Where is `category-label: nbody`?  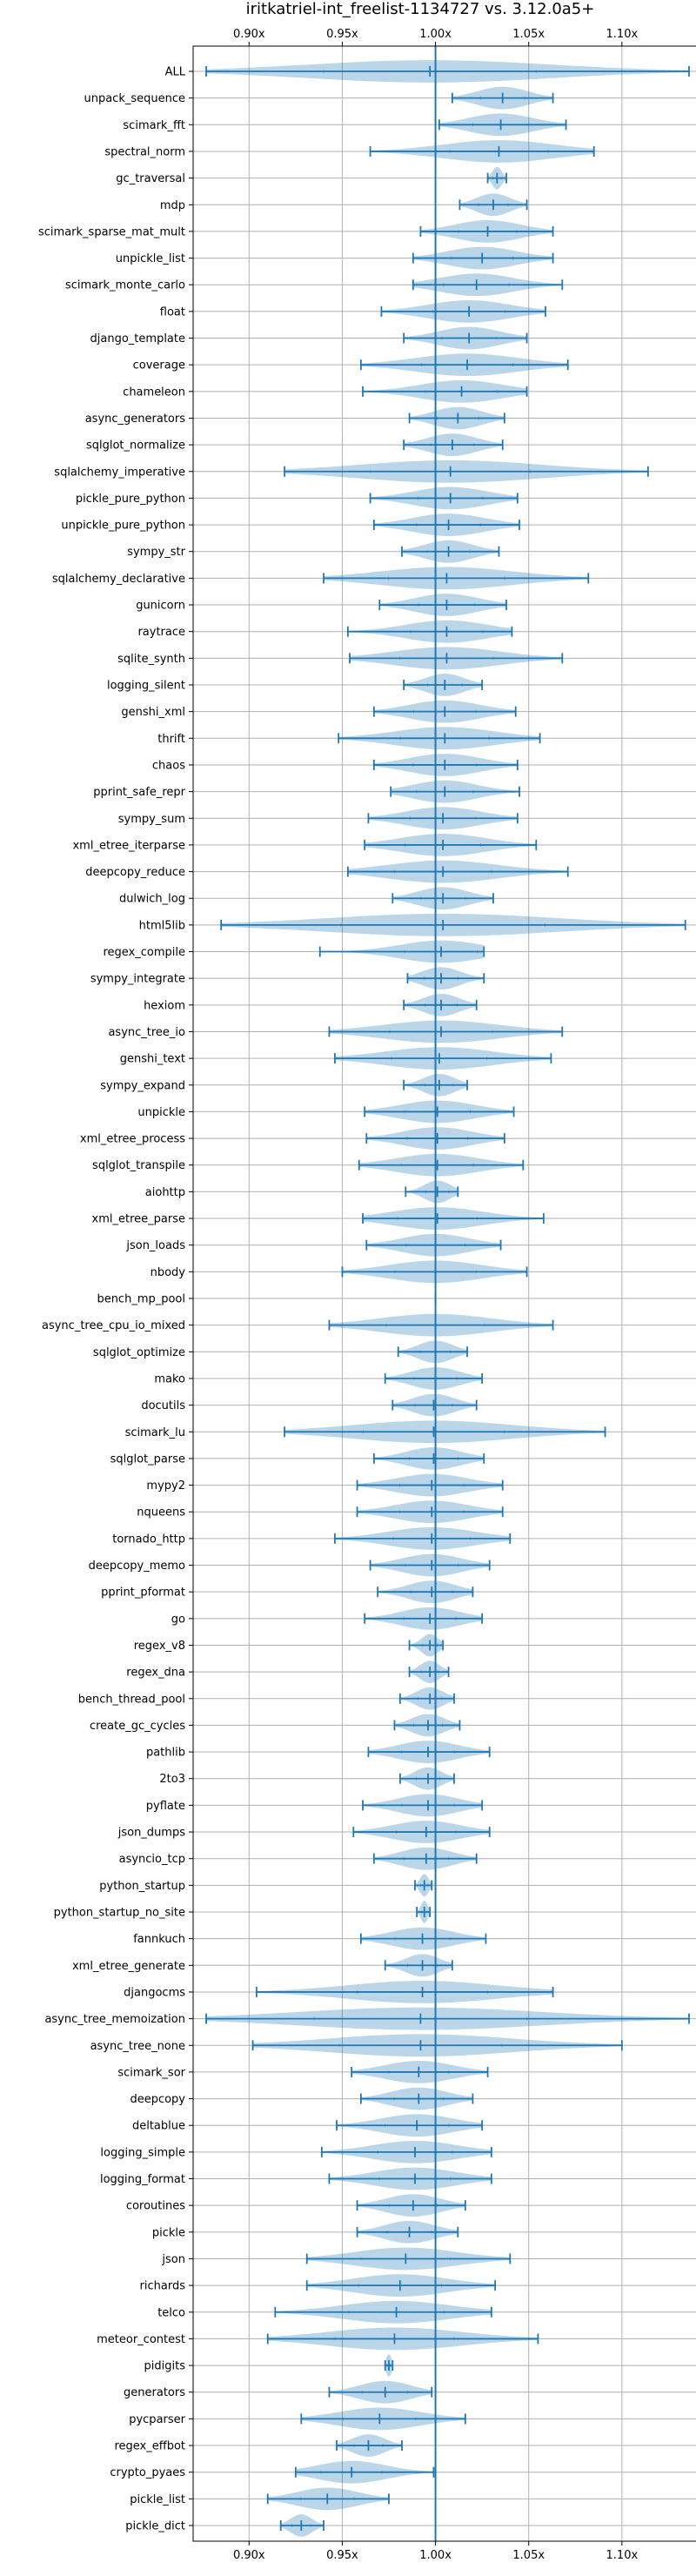
category-label: nbody is located at coordinates (168, 1272).